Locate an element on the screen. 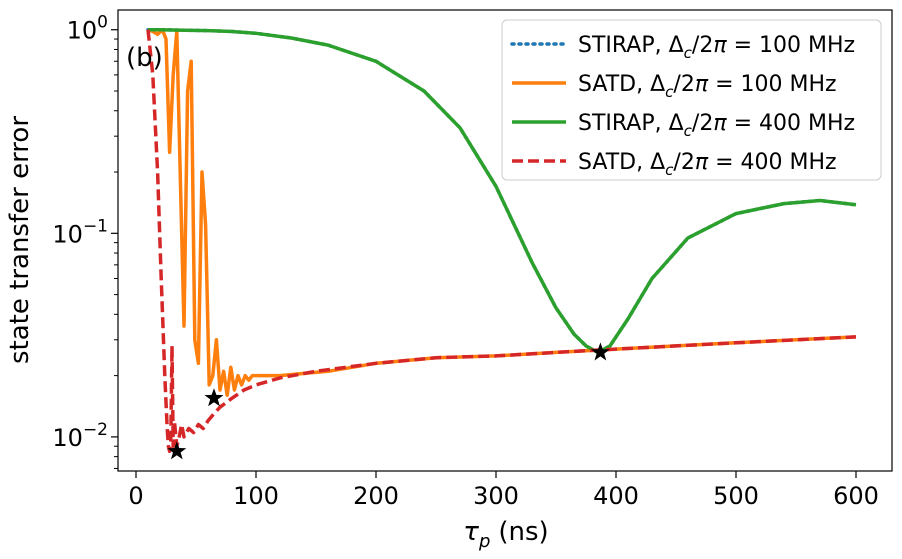  y-axis-label: state transfer error is located at coordinates (20, 240).